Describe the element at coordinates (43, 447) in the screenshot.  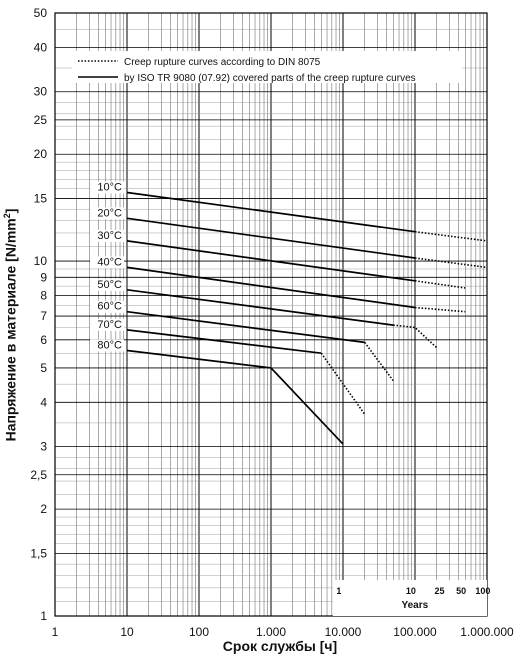
I see `y-tick-label: 3` at that location.